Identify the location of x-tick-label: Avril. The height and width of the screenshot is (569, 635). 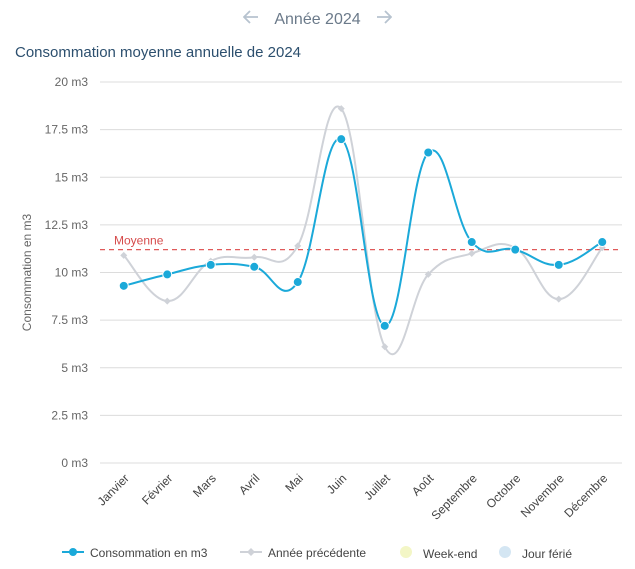
(249, 484).